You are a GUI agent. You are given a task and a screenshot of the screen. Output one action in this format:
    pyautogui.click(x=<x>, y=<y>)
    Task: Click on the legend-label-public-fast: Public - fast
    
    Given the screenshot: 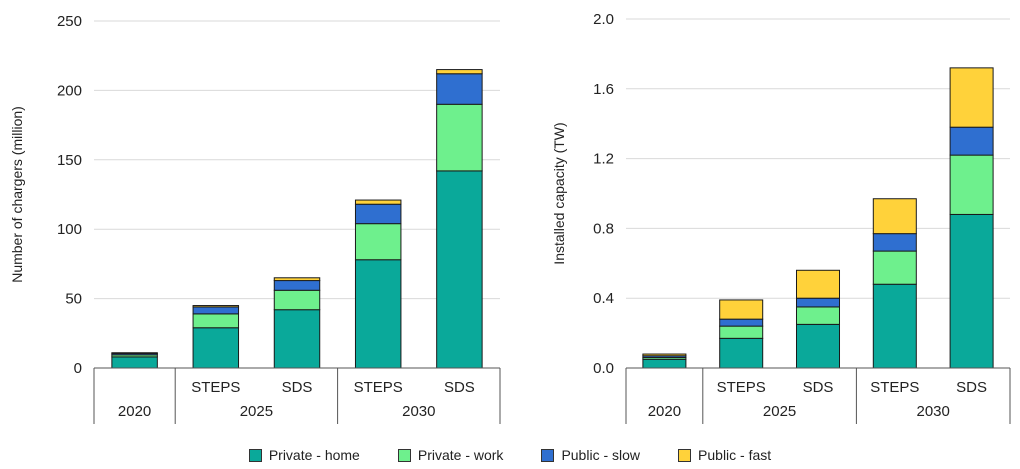 What is the action you would take?
    pyautogui.click(x=735, y=455)
    